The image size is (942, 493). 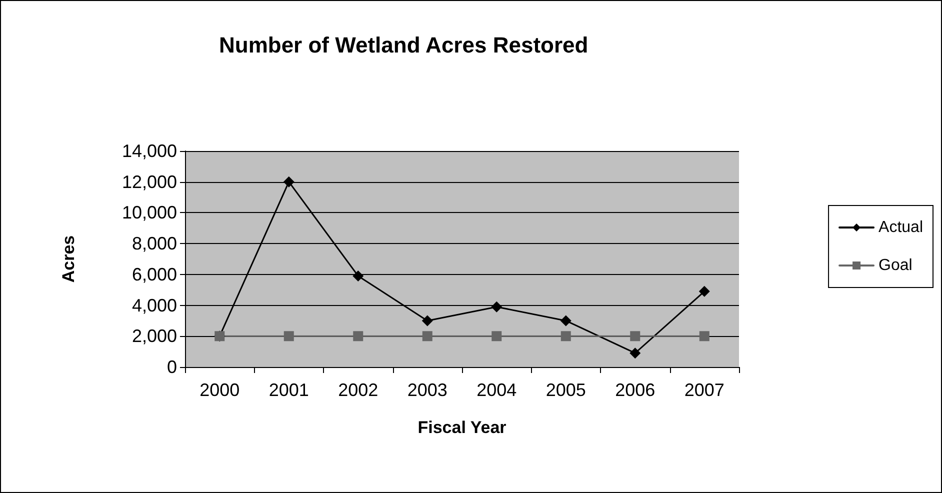 What do you see at coordinates (566, 390) in the screenshot?
I see `x-tick-label: 2005` at bounding box center [566, 390].